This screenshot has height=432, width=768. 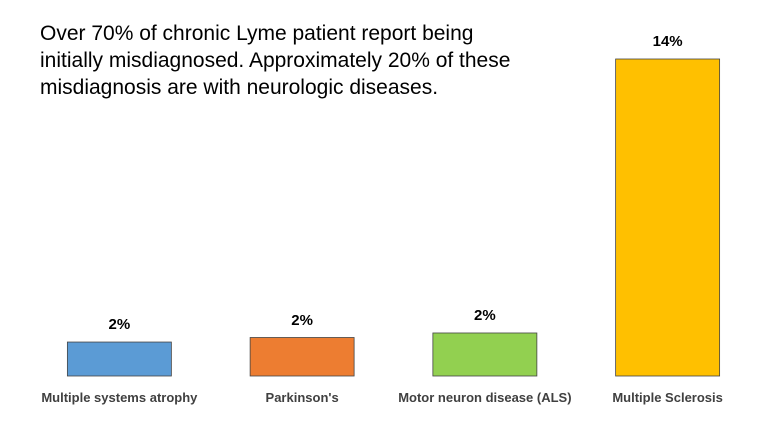 I want to click on x-tick-label: Multiple systems atrophy, so click(x=119, y=397).